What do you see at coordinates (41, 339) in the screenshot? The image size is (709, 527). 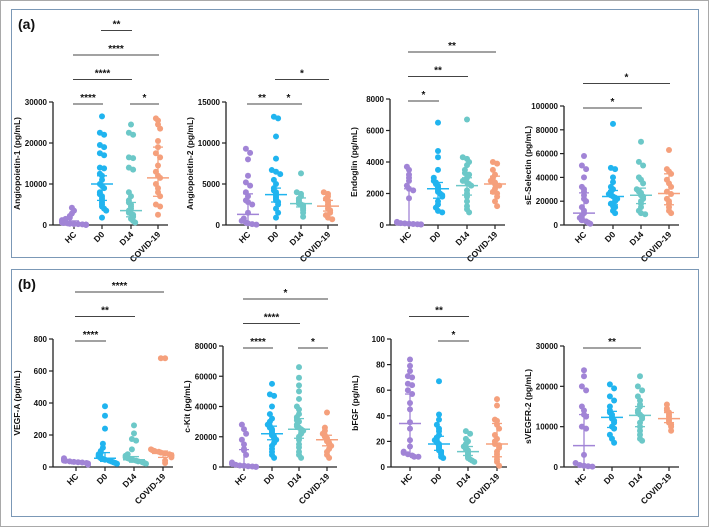 I see `y-tick-label: 800` at bounding box center [41, 339].